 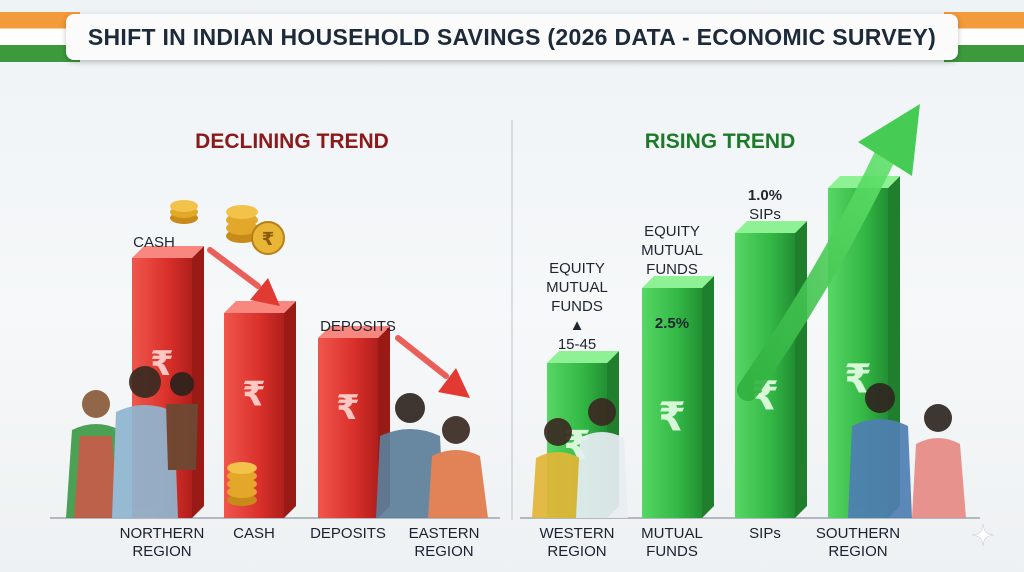 What do you see at coordinates (983, 535) in the screenshot?
I see `sparkle-icon` at bounding box center [983, 535].